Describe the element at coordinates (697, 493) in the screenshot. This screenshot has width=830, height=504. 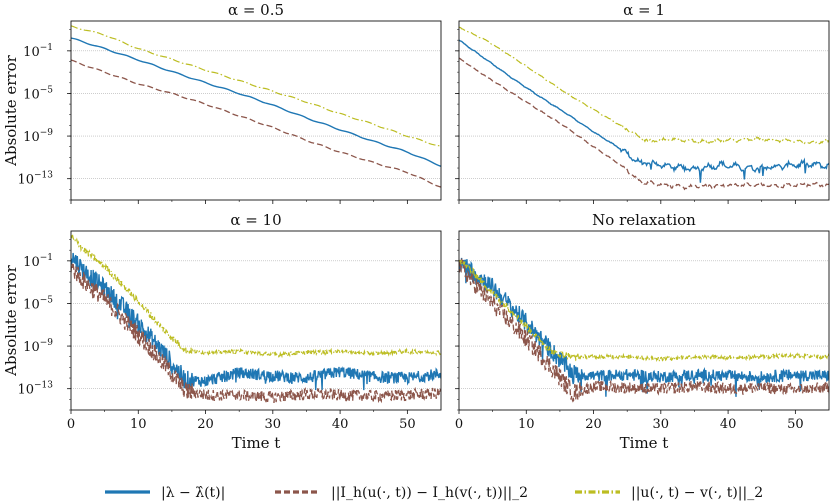
I see `legend-label: ||u(·, t) − v(·, t)||_2` at that location.